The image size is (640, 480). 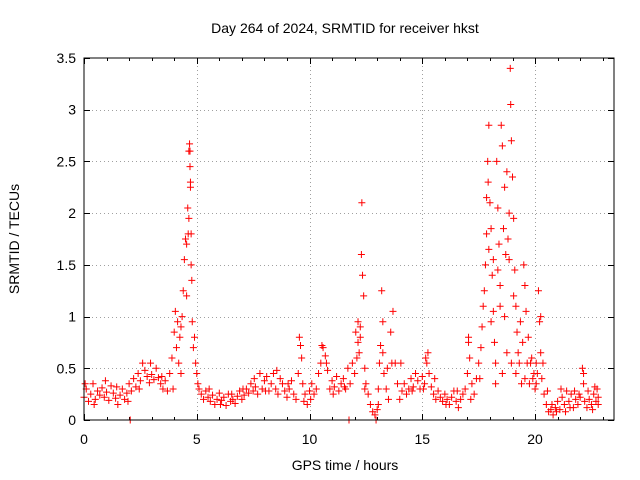 I want to click on y-tick-label: 0.5, so click(x=67, y=368).